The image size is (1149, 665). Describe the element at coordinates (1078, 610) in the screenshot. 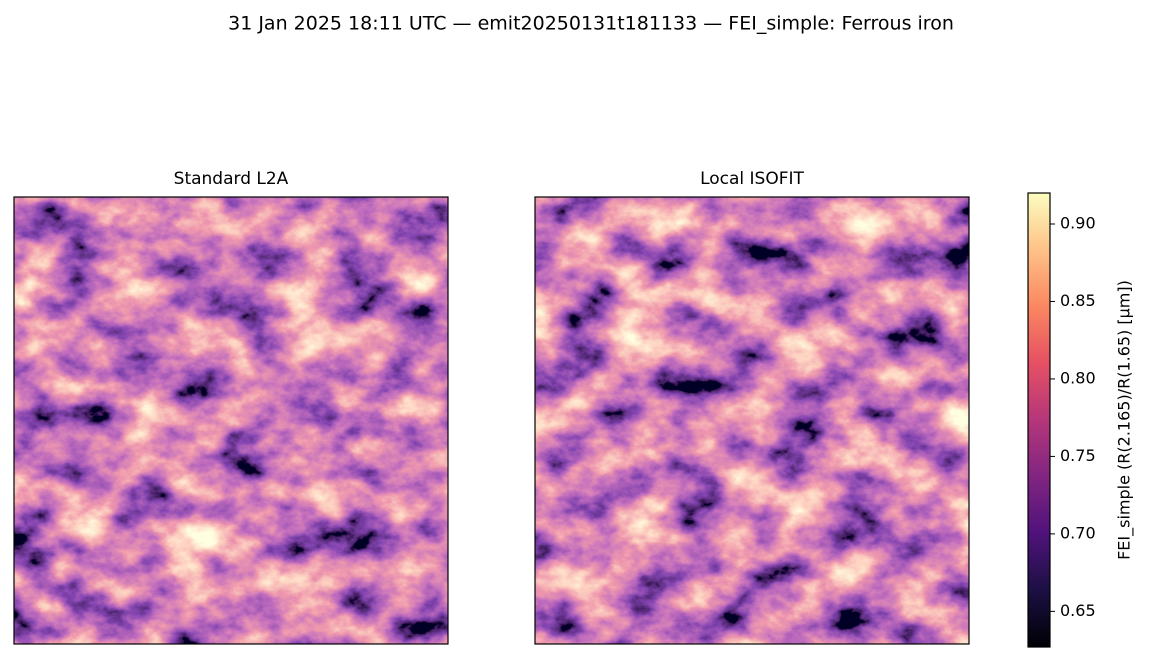

I see `colorbar-tick-label: 0.65` at that location.